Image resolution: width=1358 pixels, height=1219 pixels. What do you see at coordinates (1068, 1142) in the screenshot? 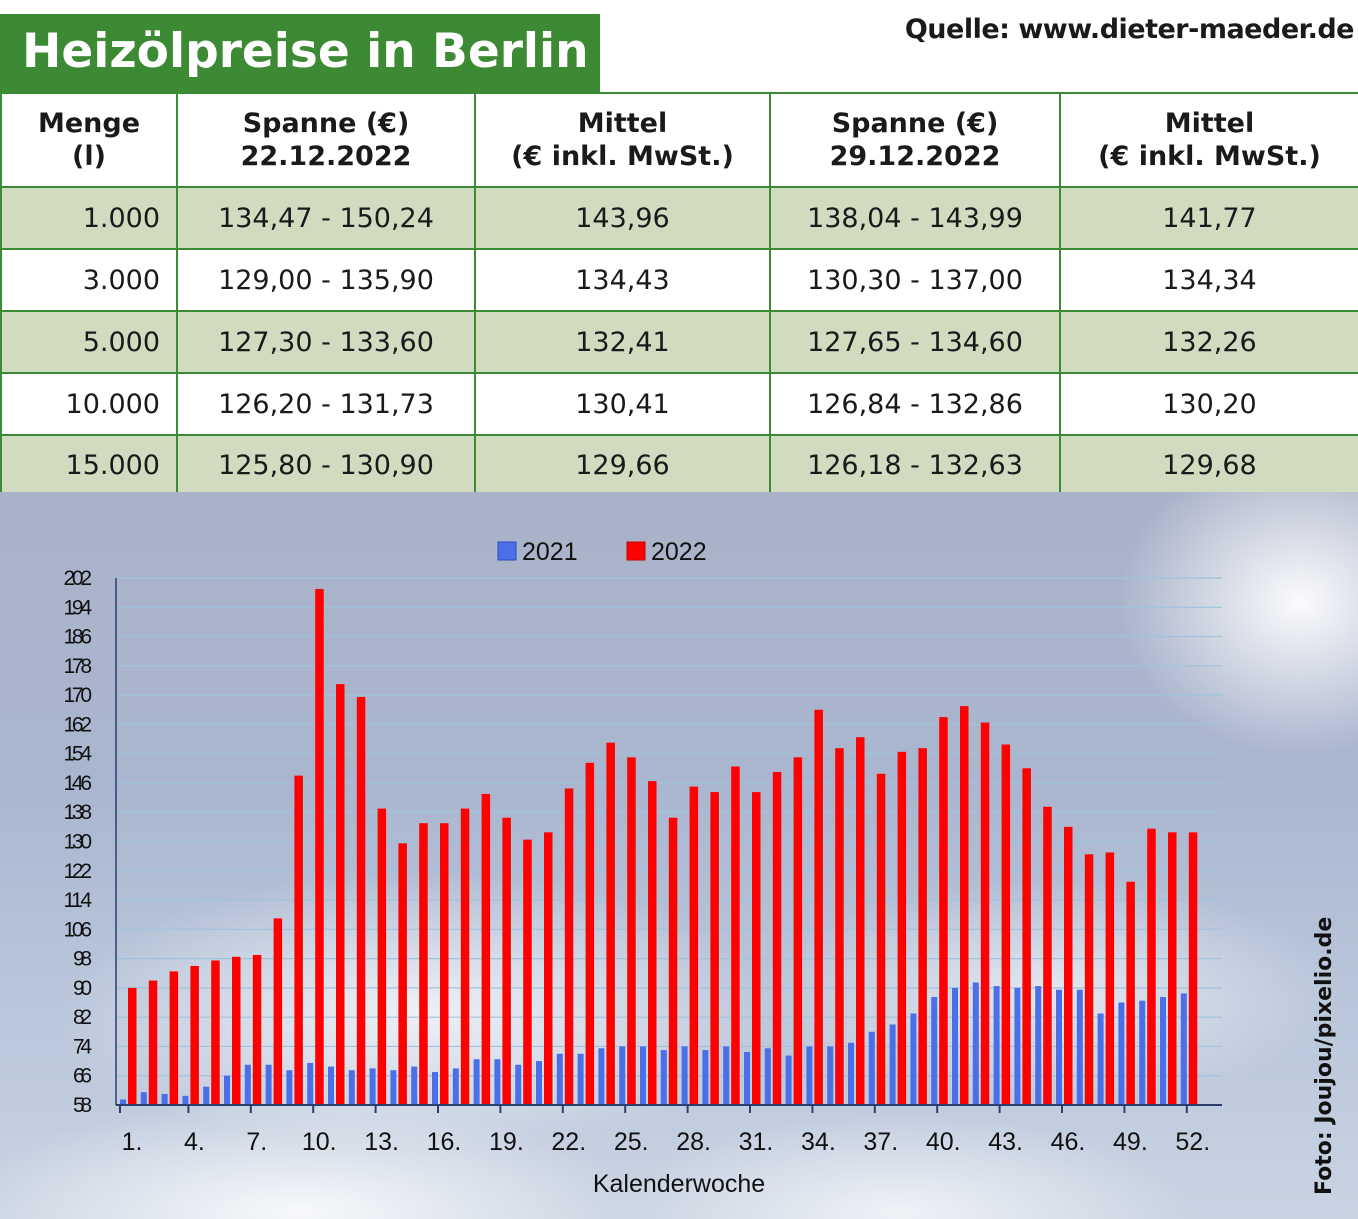
I see `x-tick-label: 46.` at bounding box center [1068, 1142].